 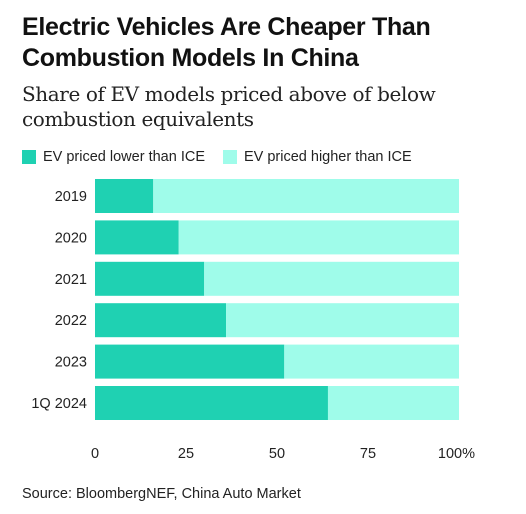 What do you see at coordinates (71, 197) in the screenshot?
I see `category-label: 2019` at bounding box center [71, 197].